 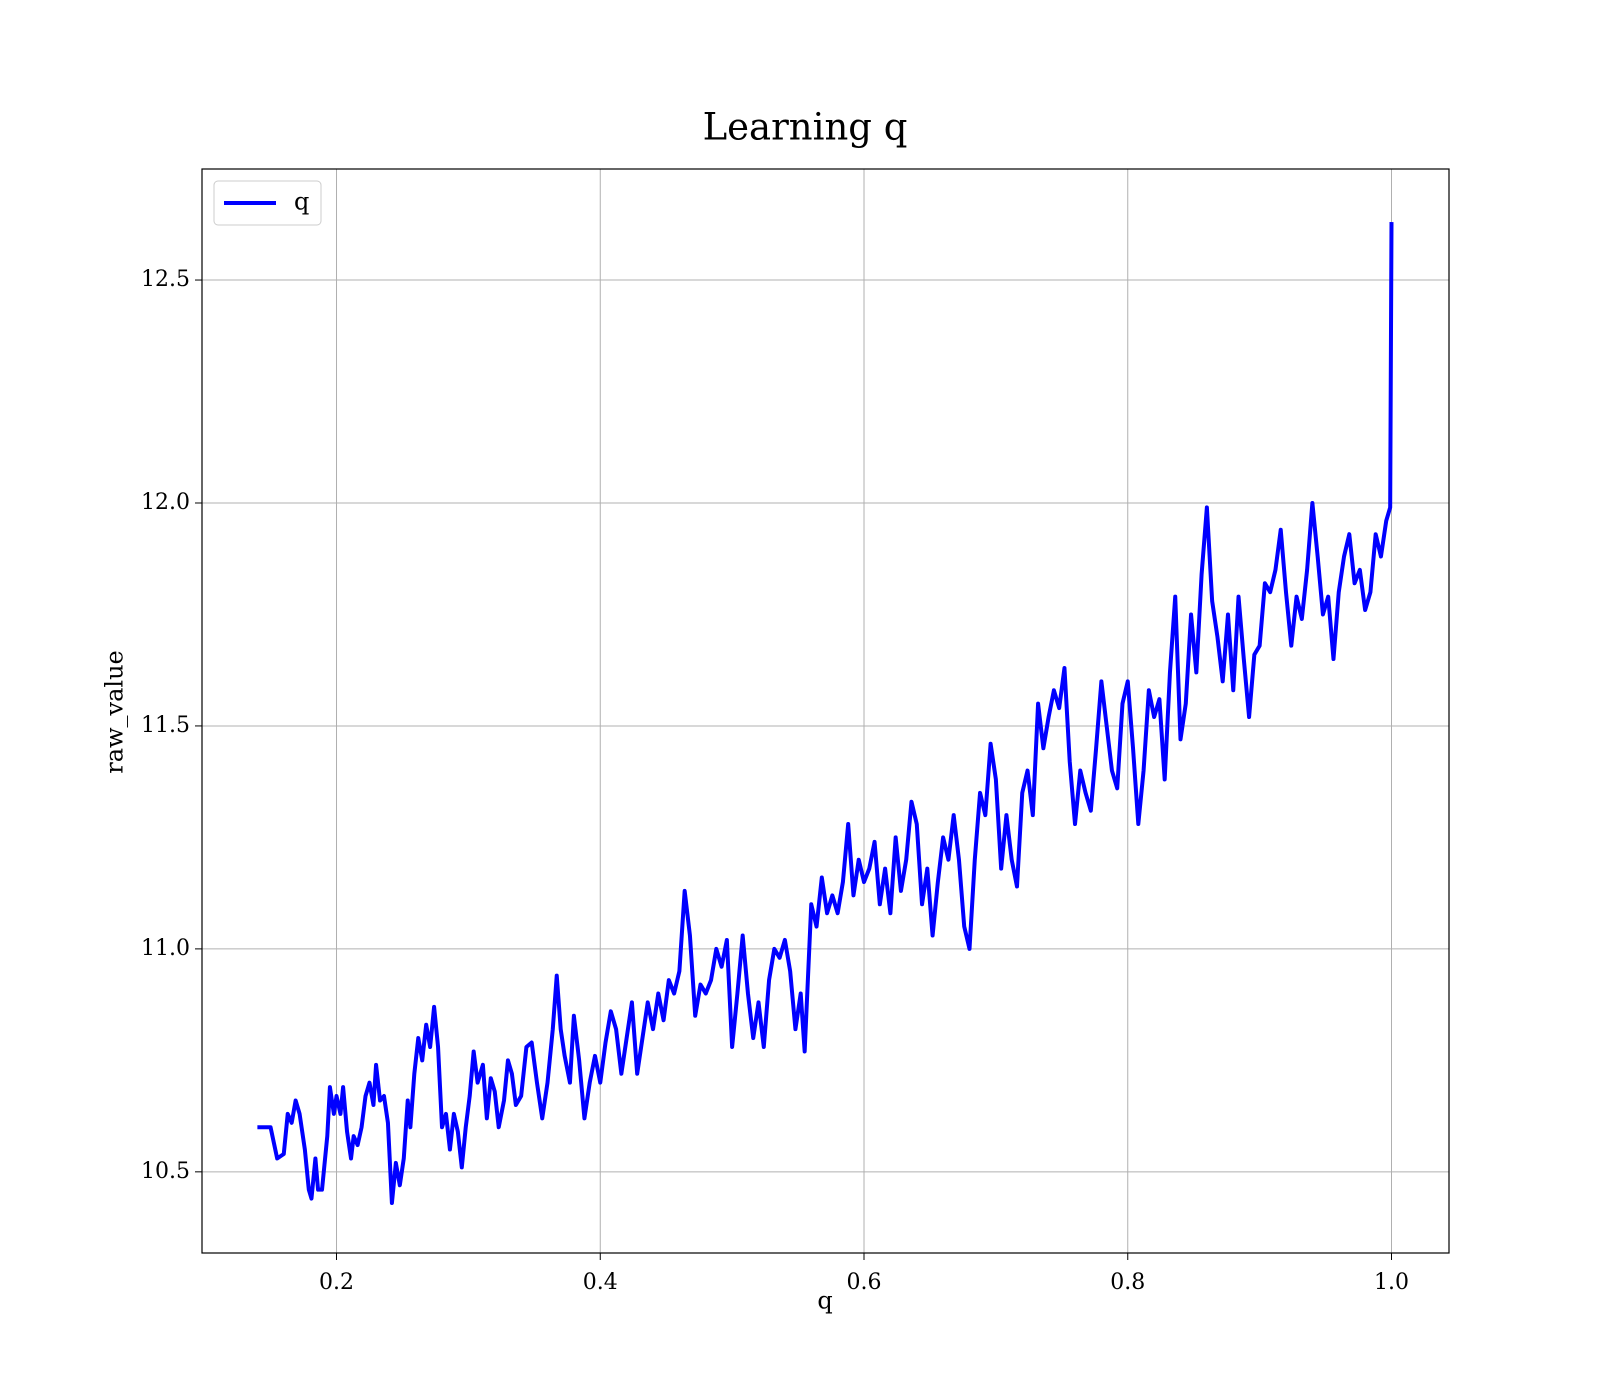 I want to click on x-axis-label: q, so click(x=824, y=1301).